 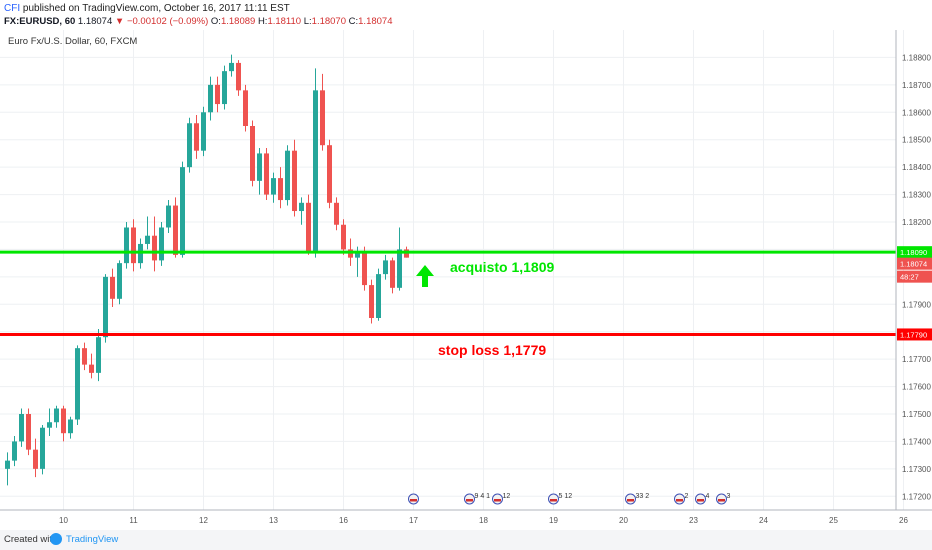 What do you see at coordinates (507, 496) in the screenshot?
I see `event-count-2: 12` at bounding box center [507, 496].